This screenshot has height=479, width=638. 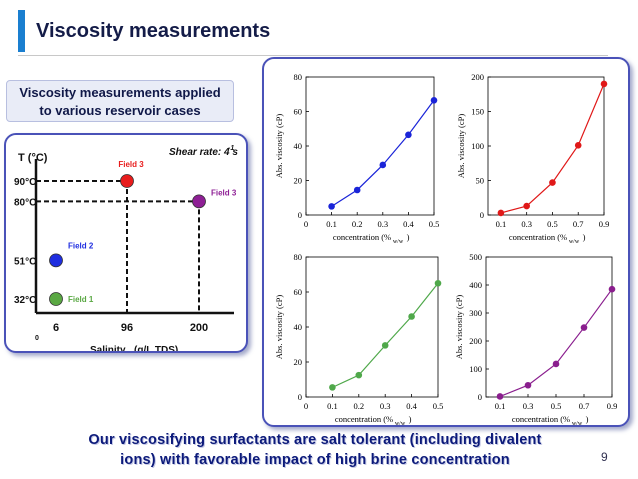 I want to click on x-tick-label: 0.4, so click(x=411, y=406).